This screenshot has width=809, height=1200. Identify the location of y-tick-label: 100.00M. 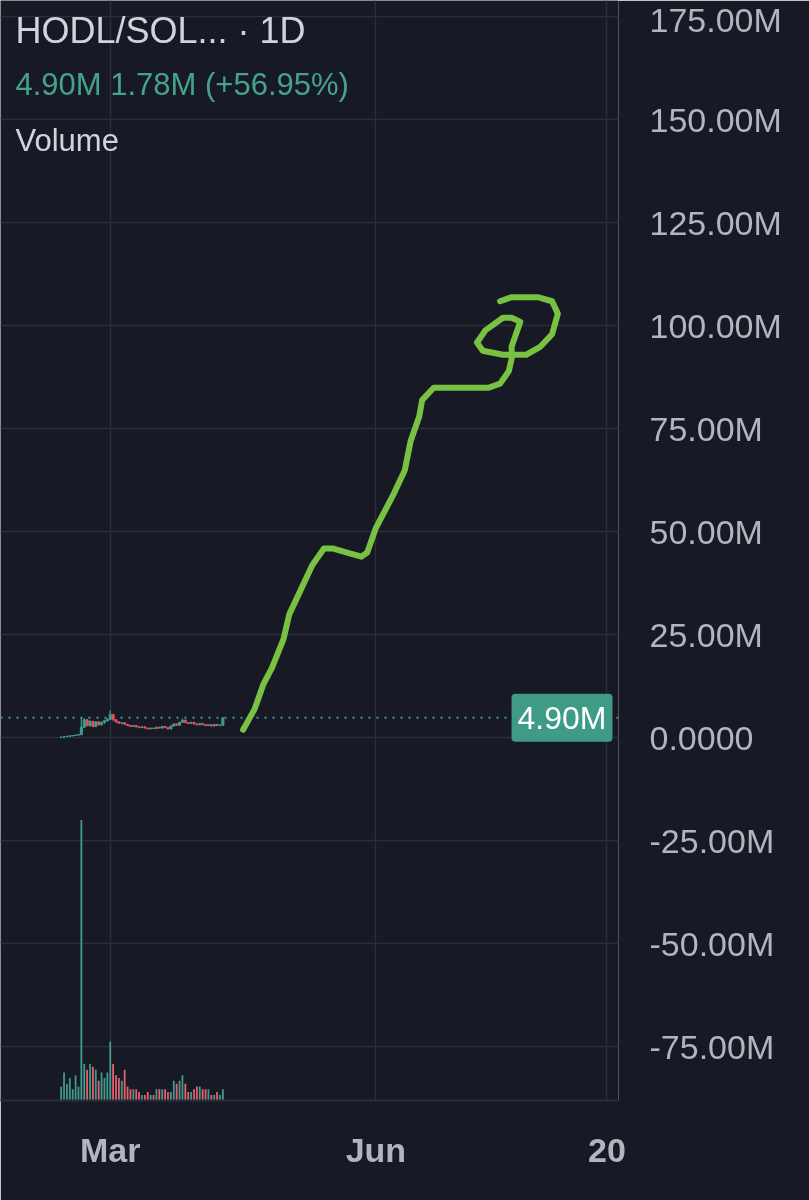
(715, 325).